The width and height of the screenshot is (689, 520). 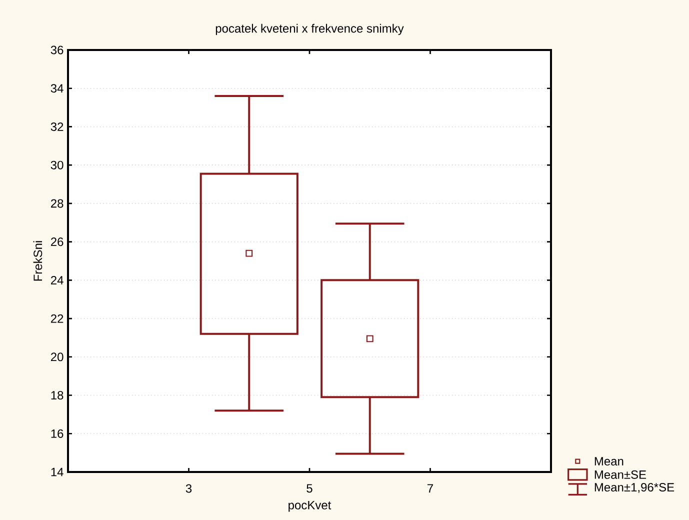 I want to click on y-tick-label: 34, so click(x=57, y=88).